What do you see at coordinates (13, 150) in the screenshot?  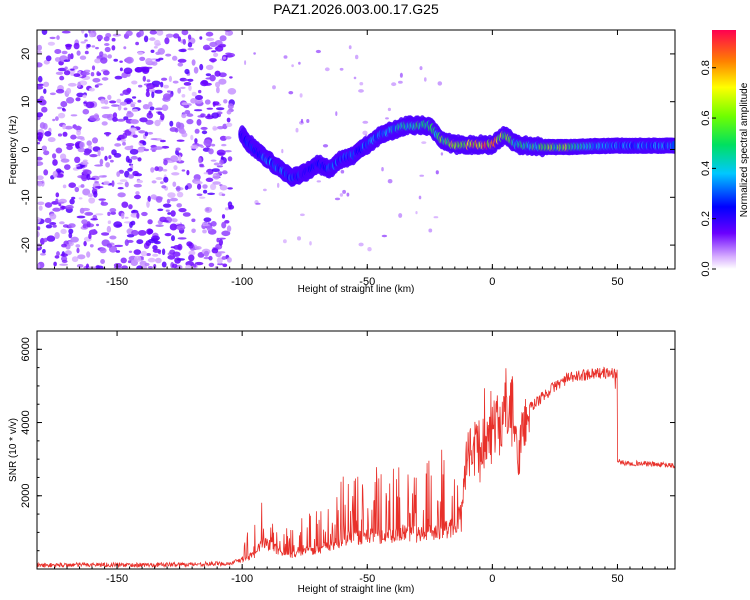 I see `spectrogram-y-label: Frequency (Hz)` at bounding box center [13, 150].